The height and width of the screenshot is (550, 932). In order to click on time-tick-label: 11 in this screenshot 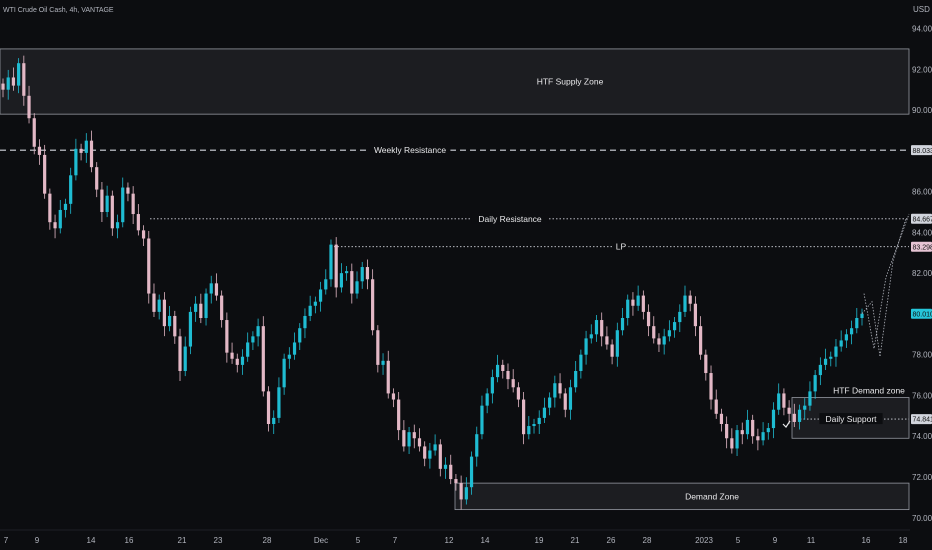, I will do `click(811, 540)`.